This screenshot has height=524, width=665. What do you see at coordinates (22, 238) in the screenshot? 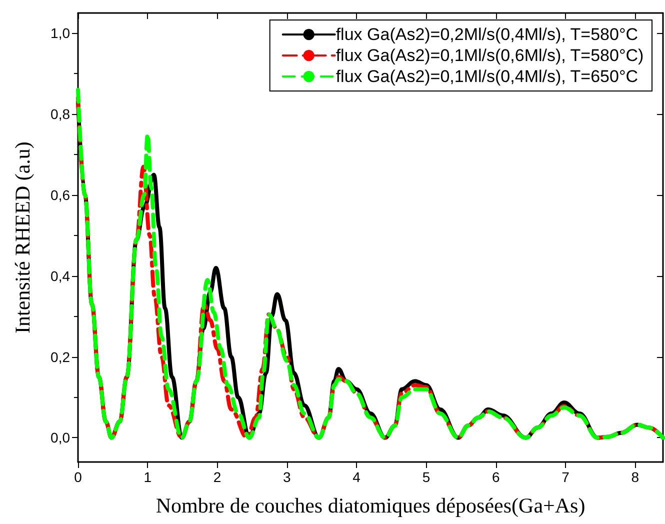
I see `y-axis-title: Intensité RHEED (a.u)` at bounding box center [22, 238].